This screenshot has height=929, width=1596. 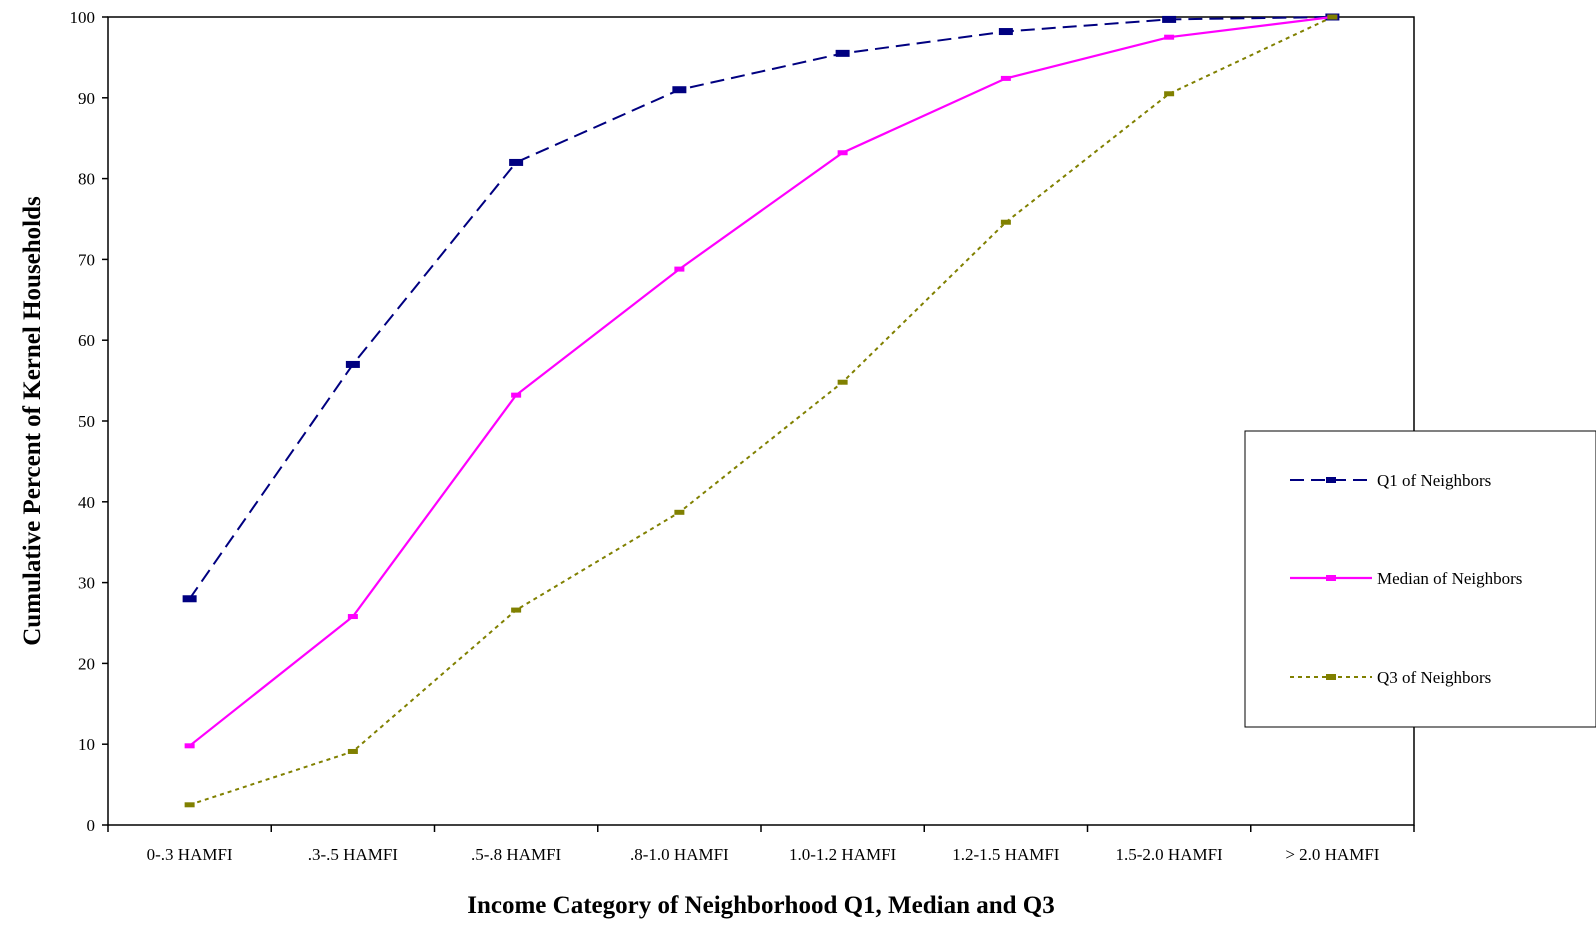 I want to click on legend-item: Median of Neighbors, so click(x=1406, y=578).